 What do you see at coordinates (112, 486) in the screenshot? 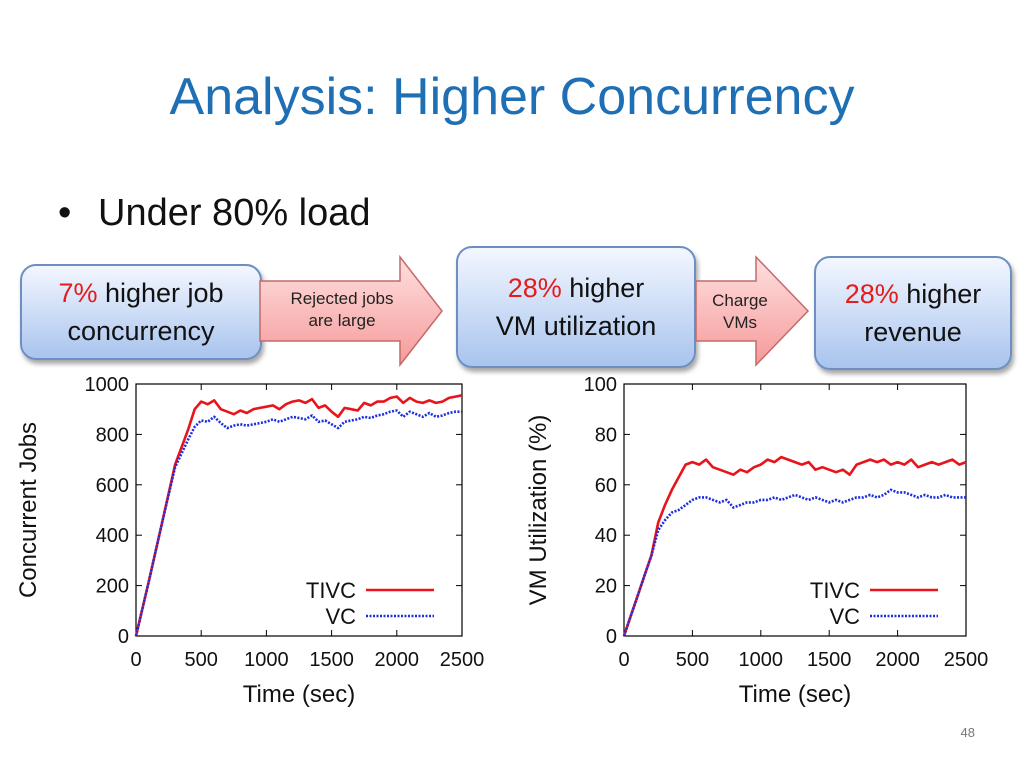
I see `chart1-ytick-label: 600` at bounding box center [112, 486].